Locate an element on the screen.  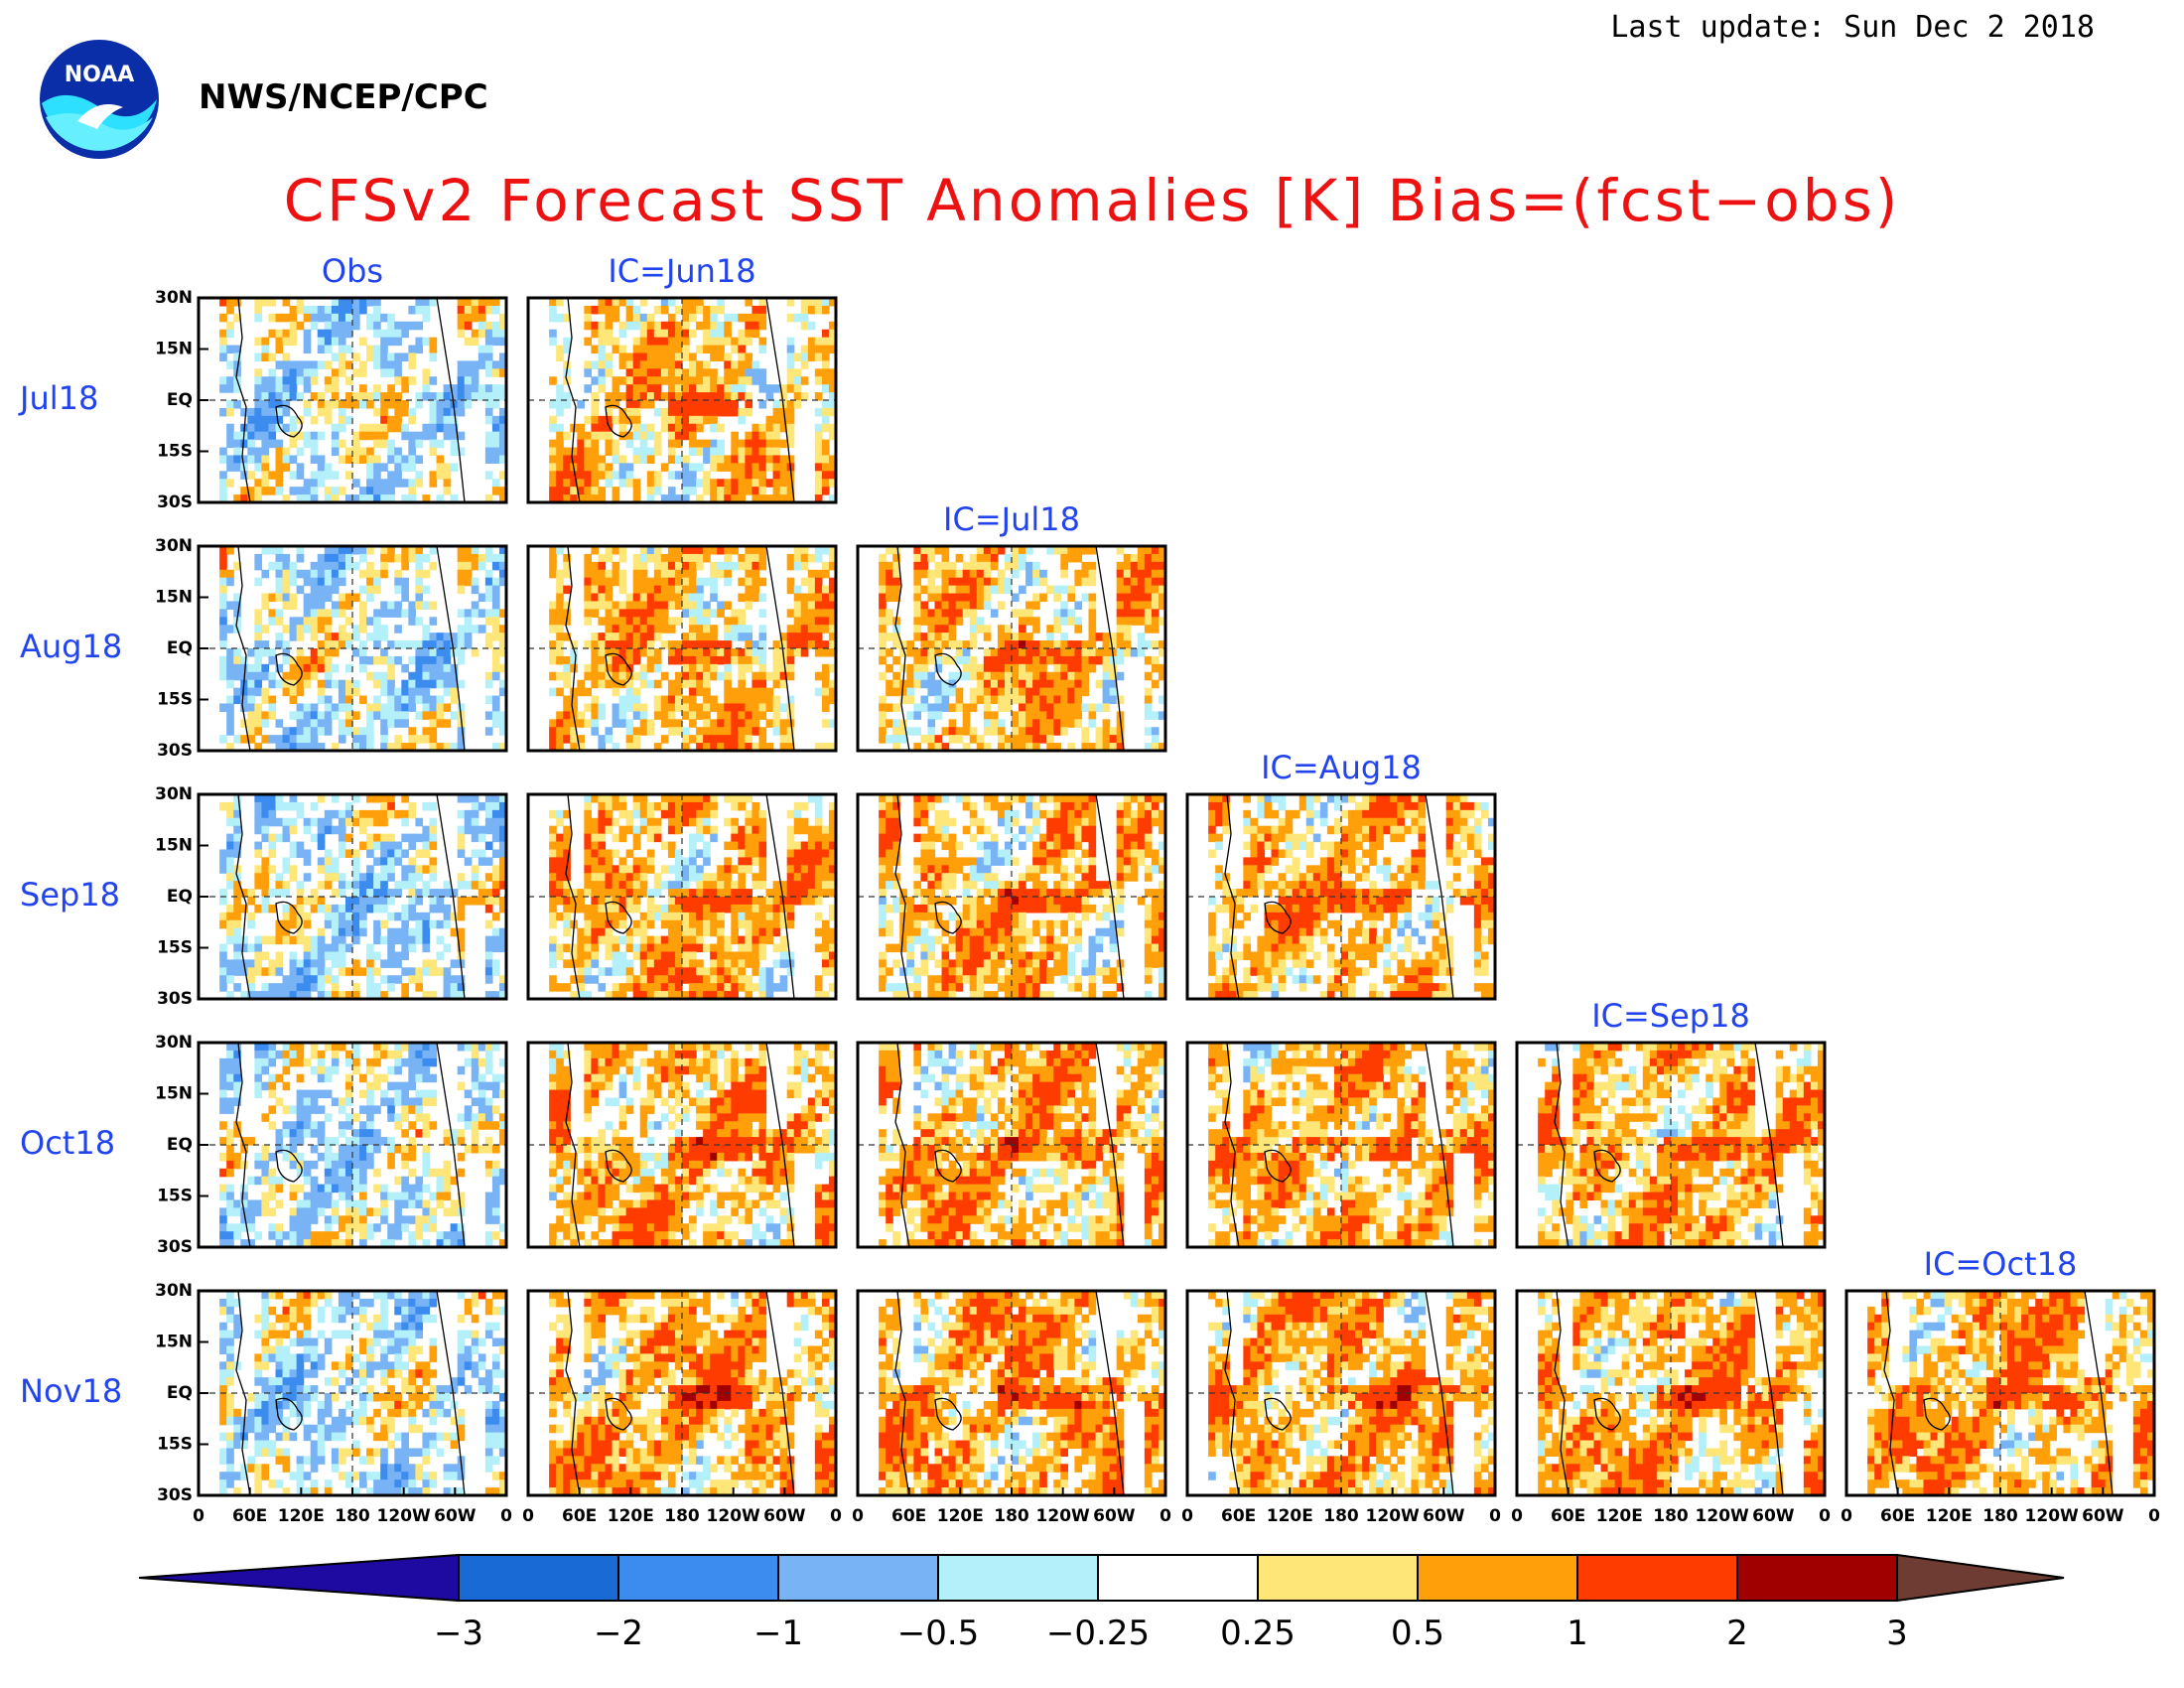
column-header: IC=Jul18 is located at coordinates (1011, 519).